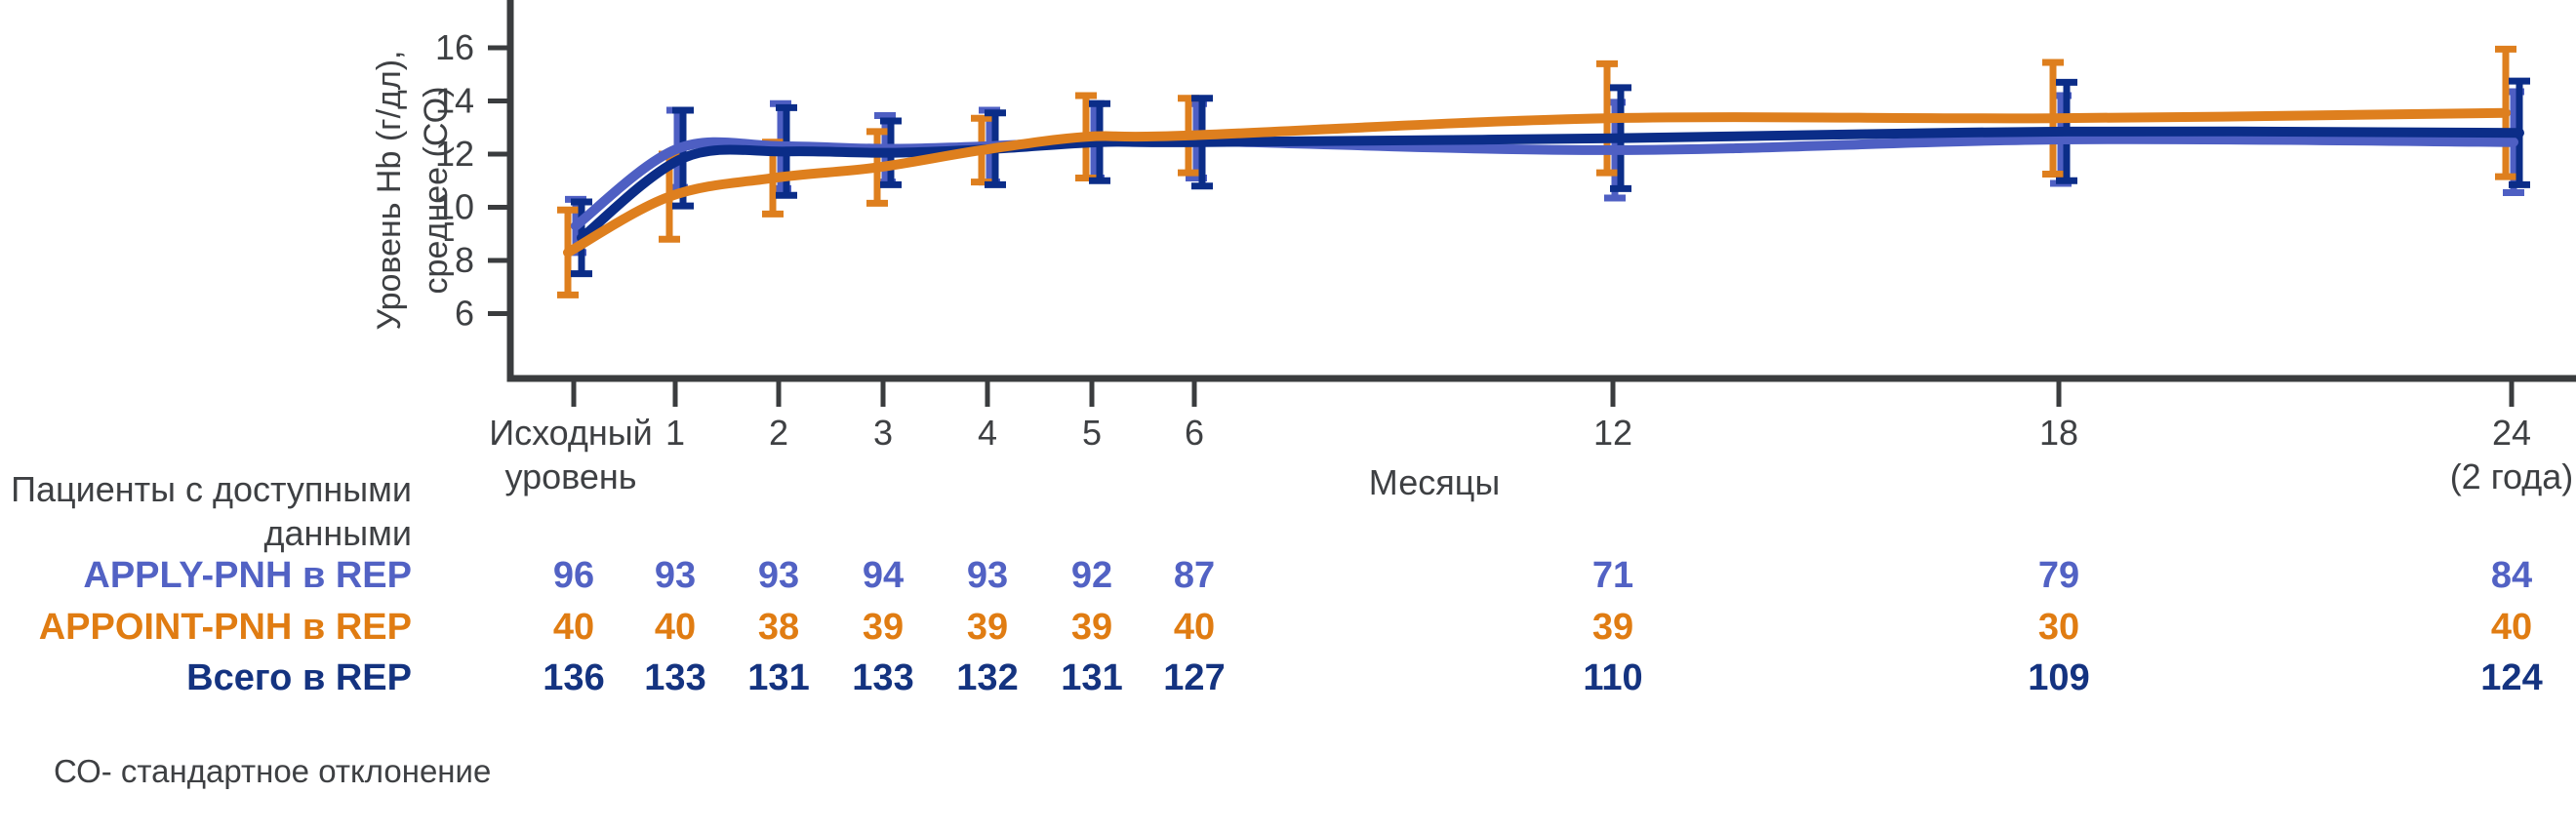 This screenshot has width=2576, height=833. What do you see at coordinates (337, 533) in the screenshot?
I see `table-header-line2: данными` at bounding box center [337, 533].